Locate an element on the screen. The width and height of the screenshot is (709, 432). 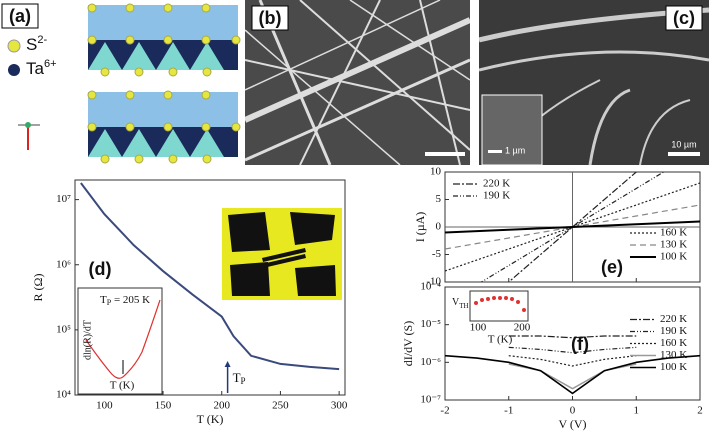
inset-x-tick: 200 is located at coordinates (522, 328).